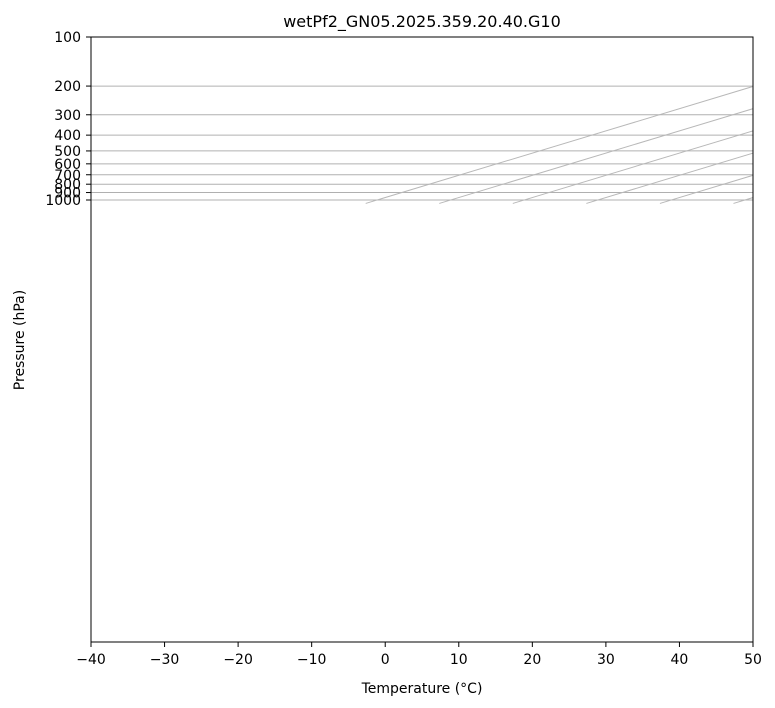 This screenshot has width=775, height=708. What do you see at coordinates (67, 165) in the screenshot?
I see `y-tick-label: 600` at bounding box center [67, 165].